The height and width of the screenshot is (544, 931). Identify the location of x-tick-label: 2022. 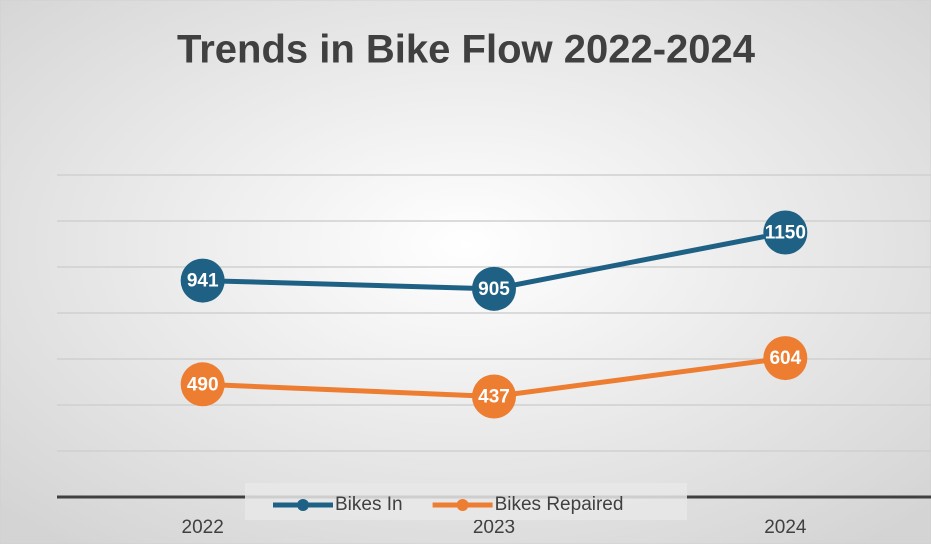
(203, 527).